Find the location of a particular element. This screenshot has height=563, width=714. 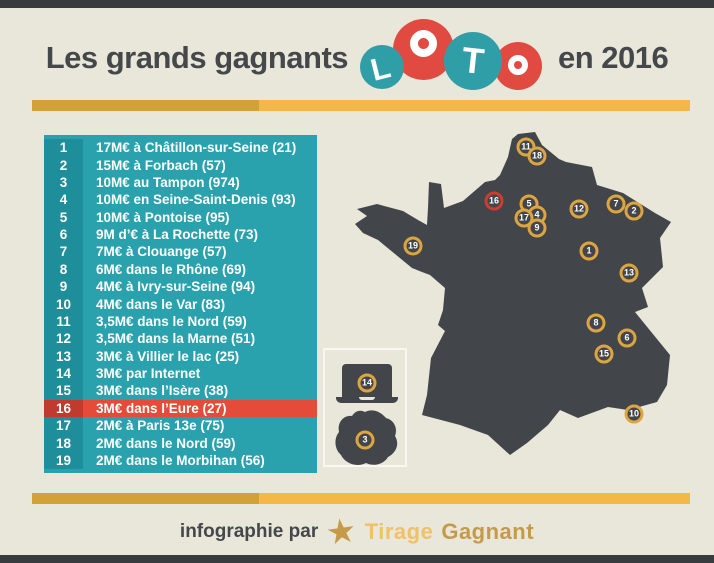

winner-label: 3M€ dans l’Isère (38) is located at coordinates (162, 391).